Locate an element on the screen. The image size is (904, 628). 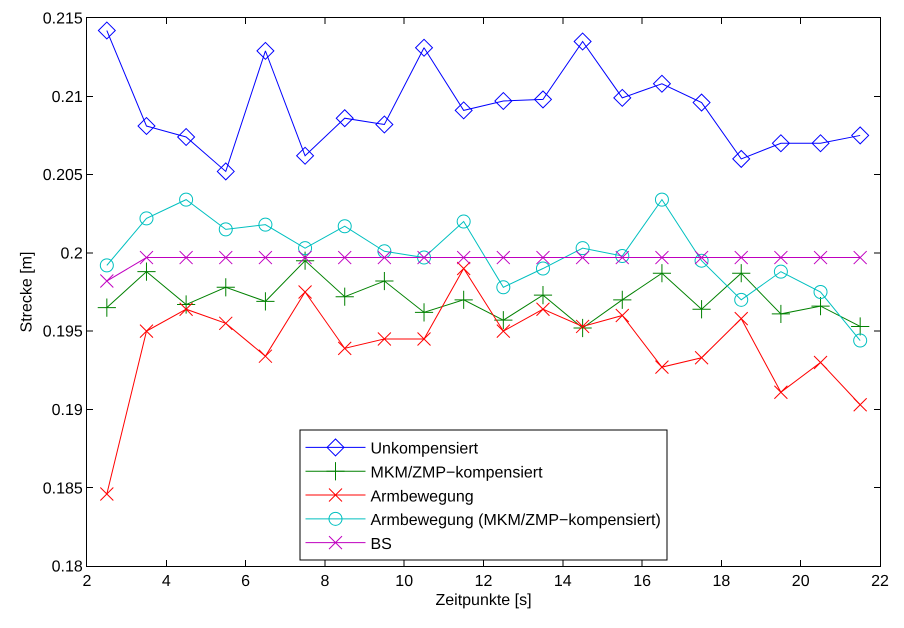
x-tick-label: 10 is located at coordinates (404, 581).